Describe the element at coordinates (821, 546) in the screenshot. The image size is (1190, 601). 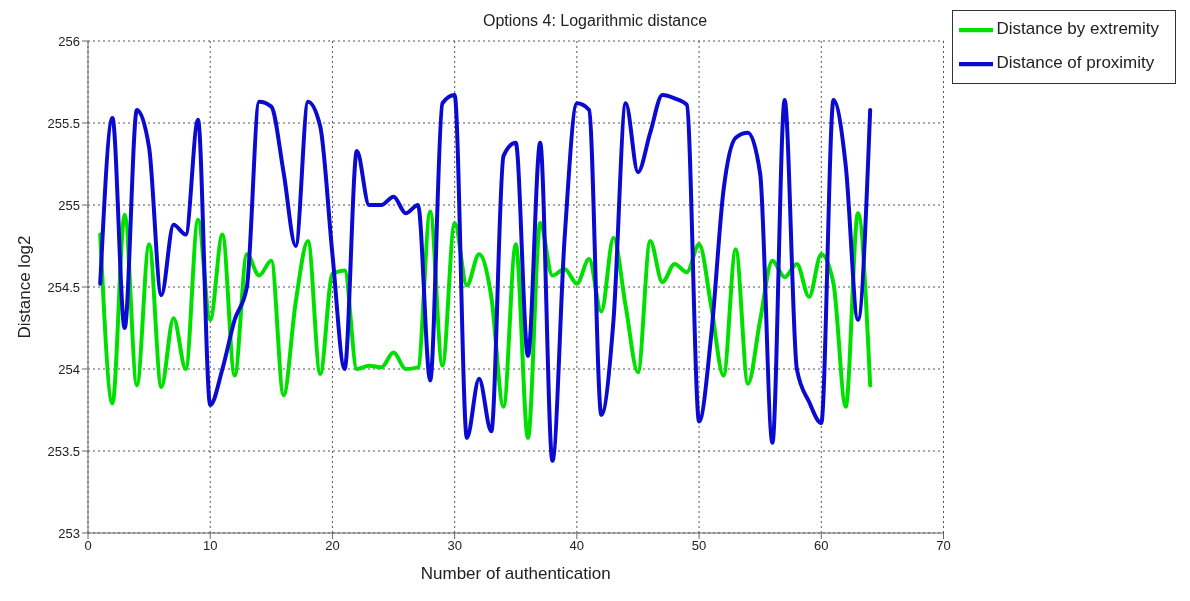
I see `x-tick-label: 60` at that location.